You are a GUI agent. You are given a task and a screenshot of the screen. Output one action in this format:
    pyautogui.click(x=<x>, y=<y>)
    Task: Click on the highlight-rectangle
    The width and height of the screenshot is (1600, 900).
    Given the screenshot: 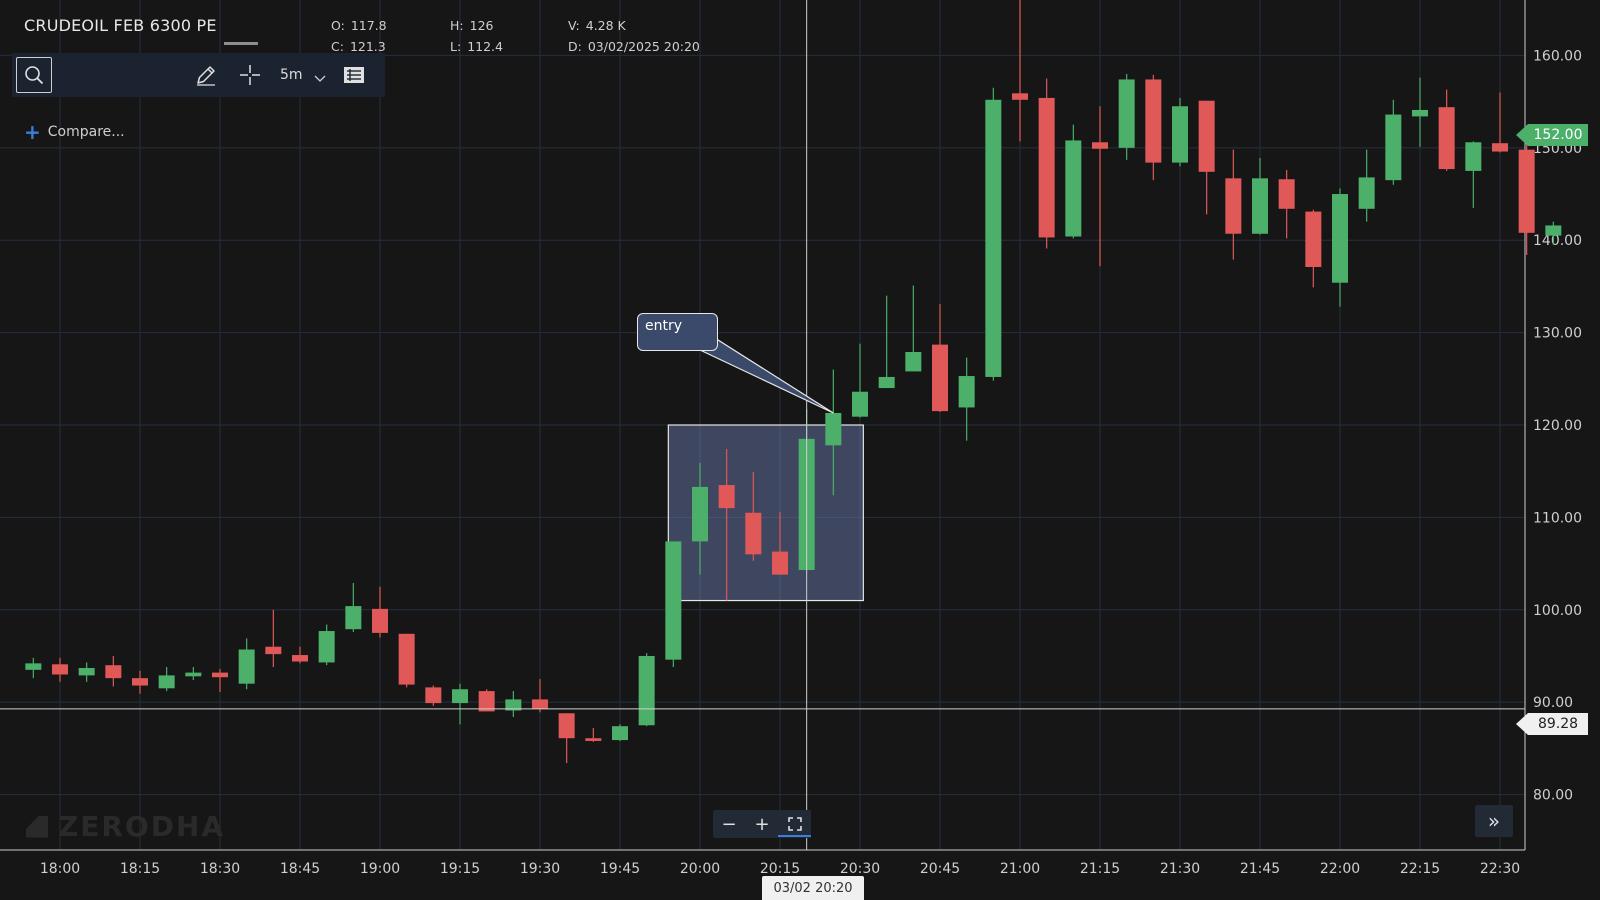 What is the action you would take?
    pyautogui.click(x=765, y=513)
    